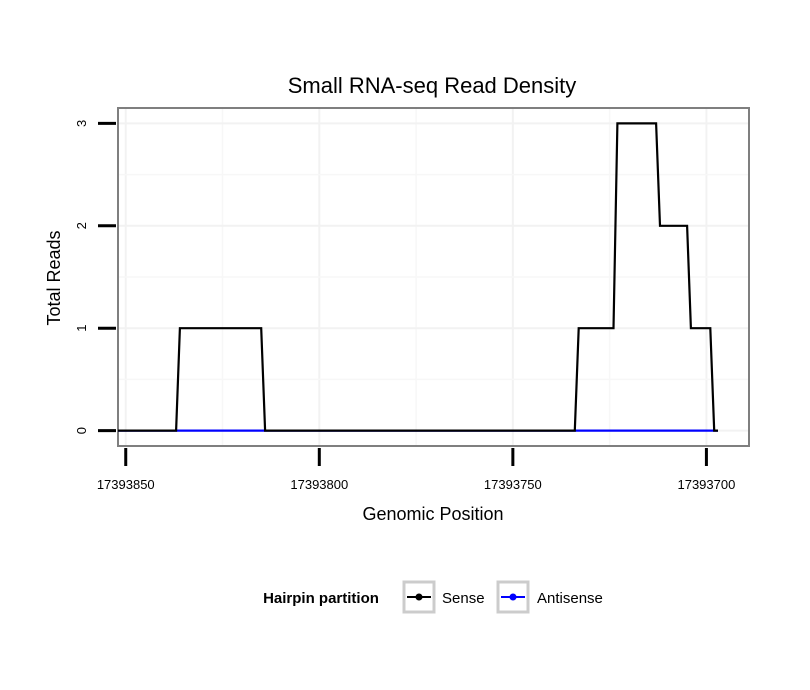  What do you see at coordinates (513, 484) in the screenshot?
I see `x-tick-label: 17393750` at bounding box center [513, 484].